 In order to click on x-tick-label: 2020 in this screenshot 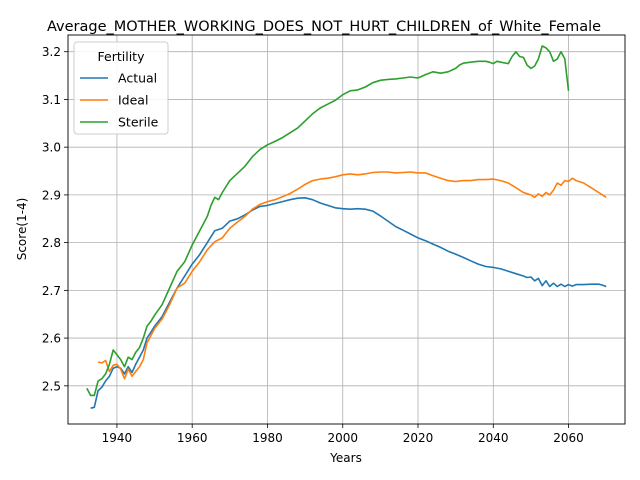, I will do `click(418, 438)`.